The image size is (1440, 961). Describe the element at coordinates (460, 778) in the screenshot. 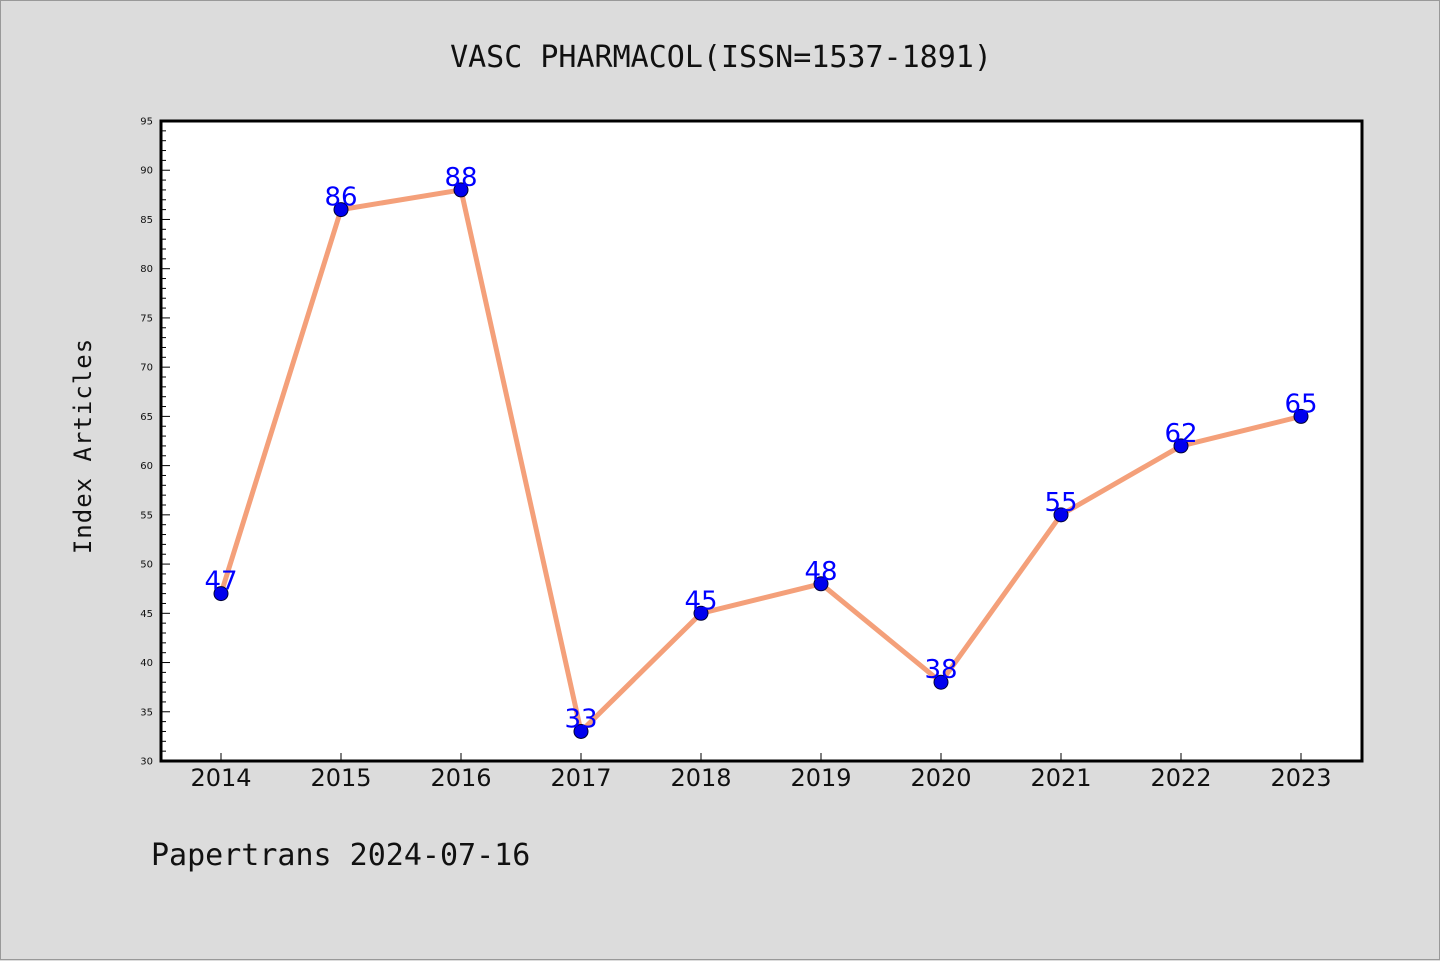

I see `x-tick-label: 2016` at that location.